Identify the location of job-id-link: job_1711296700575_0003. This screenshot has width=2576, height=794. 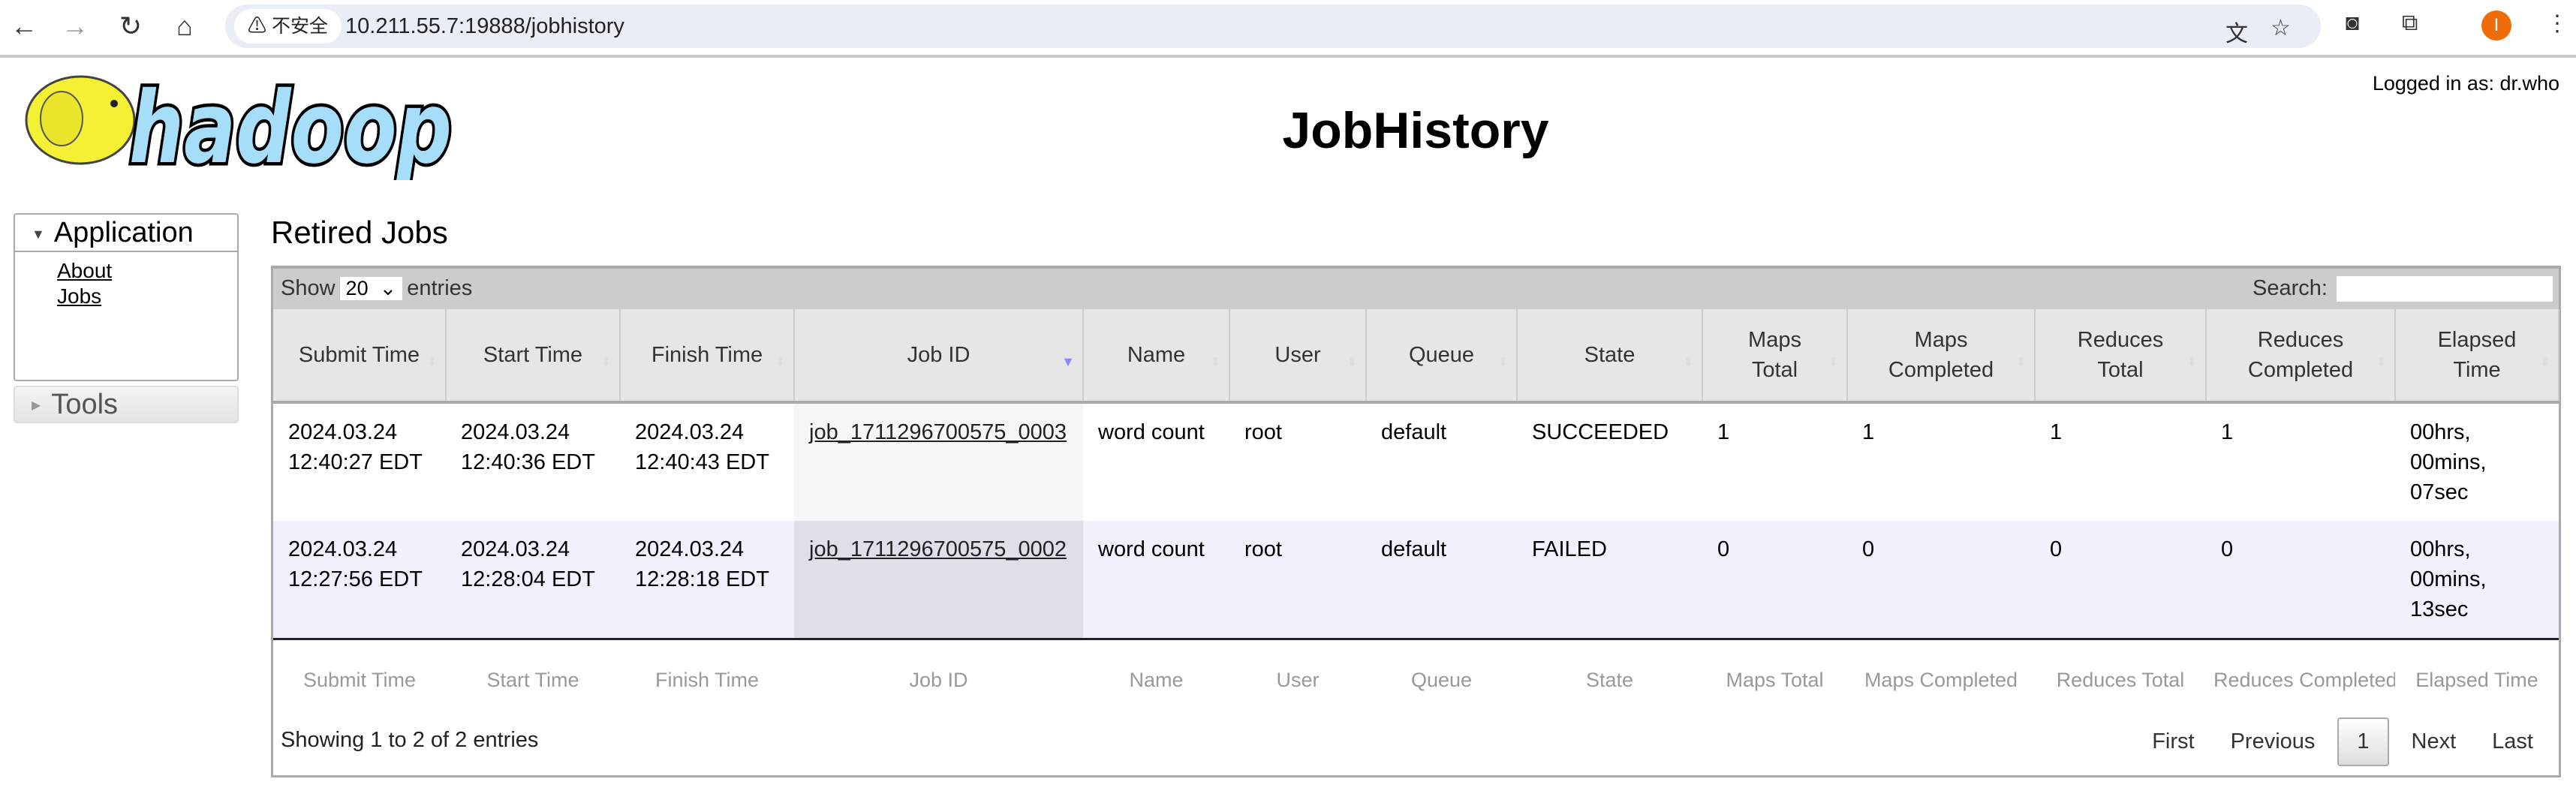
(938, 432).